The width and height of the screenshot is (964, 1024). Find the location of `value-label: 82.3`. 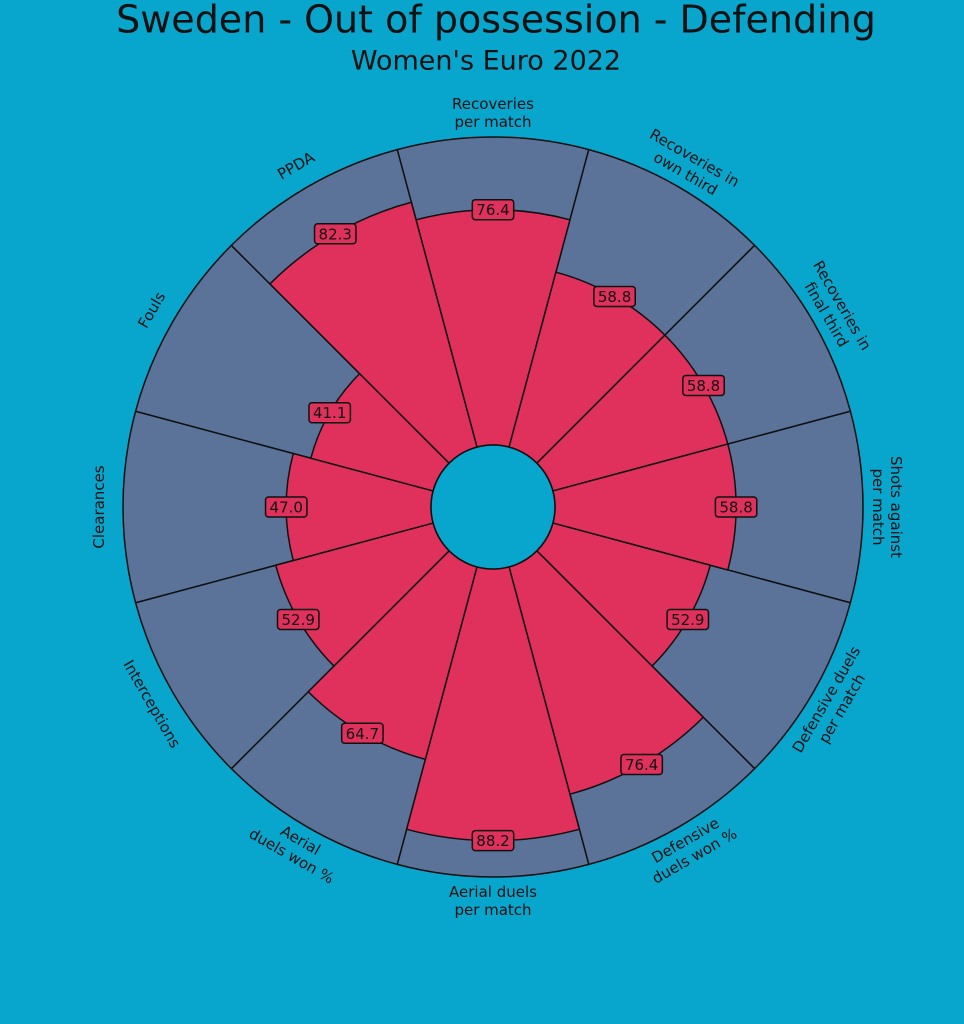

value-label: 82.3 is located at coordinates (335, 234).